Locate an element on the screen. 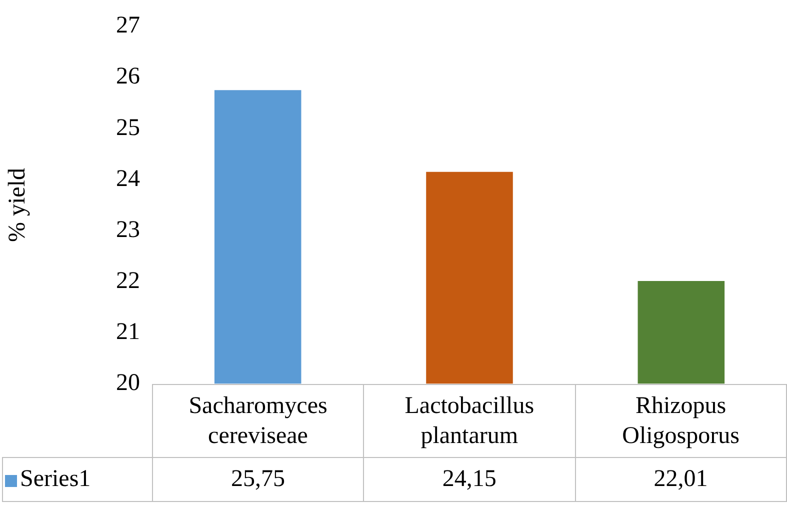  x-tick-label: Lactobacillus plantarum is located at coordinates (470, 421).